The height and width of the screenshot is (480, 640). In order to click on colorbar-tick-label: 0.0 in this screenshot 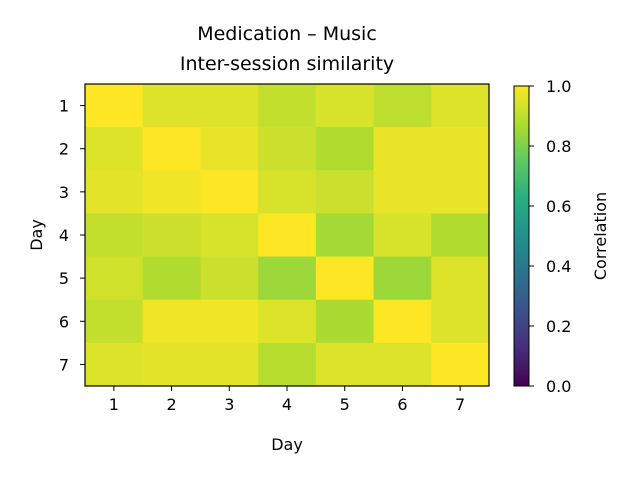, I will do `click(558, 386)`.